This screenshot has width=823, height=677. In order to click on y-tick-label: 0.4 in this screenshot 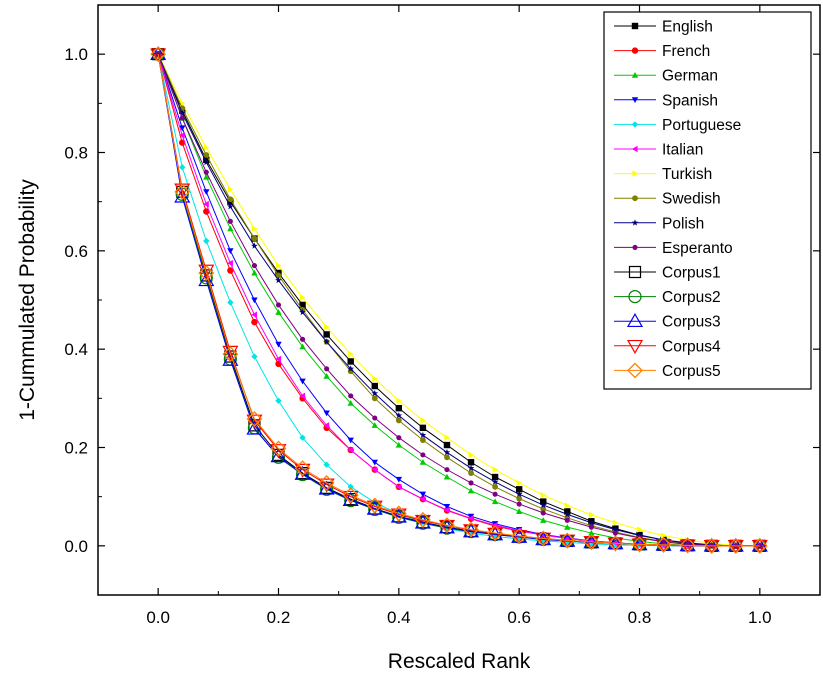, I will do `click(76, 349)`.